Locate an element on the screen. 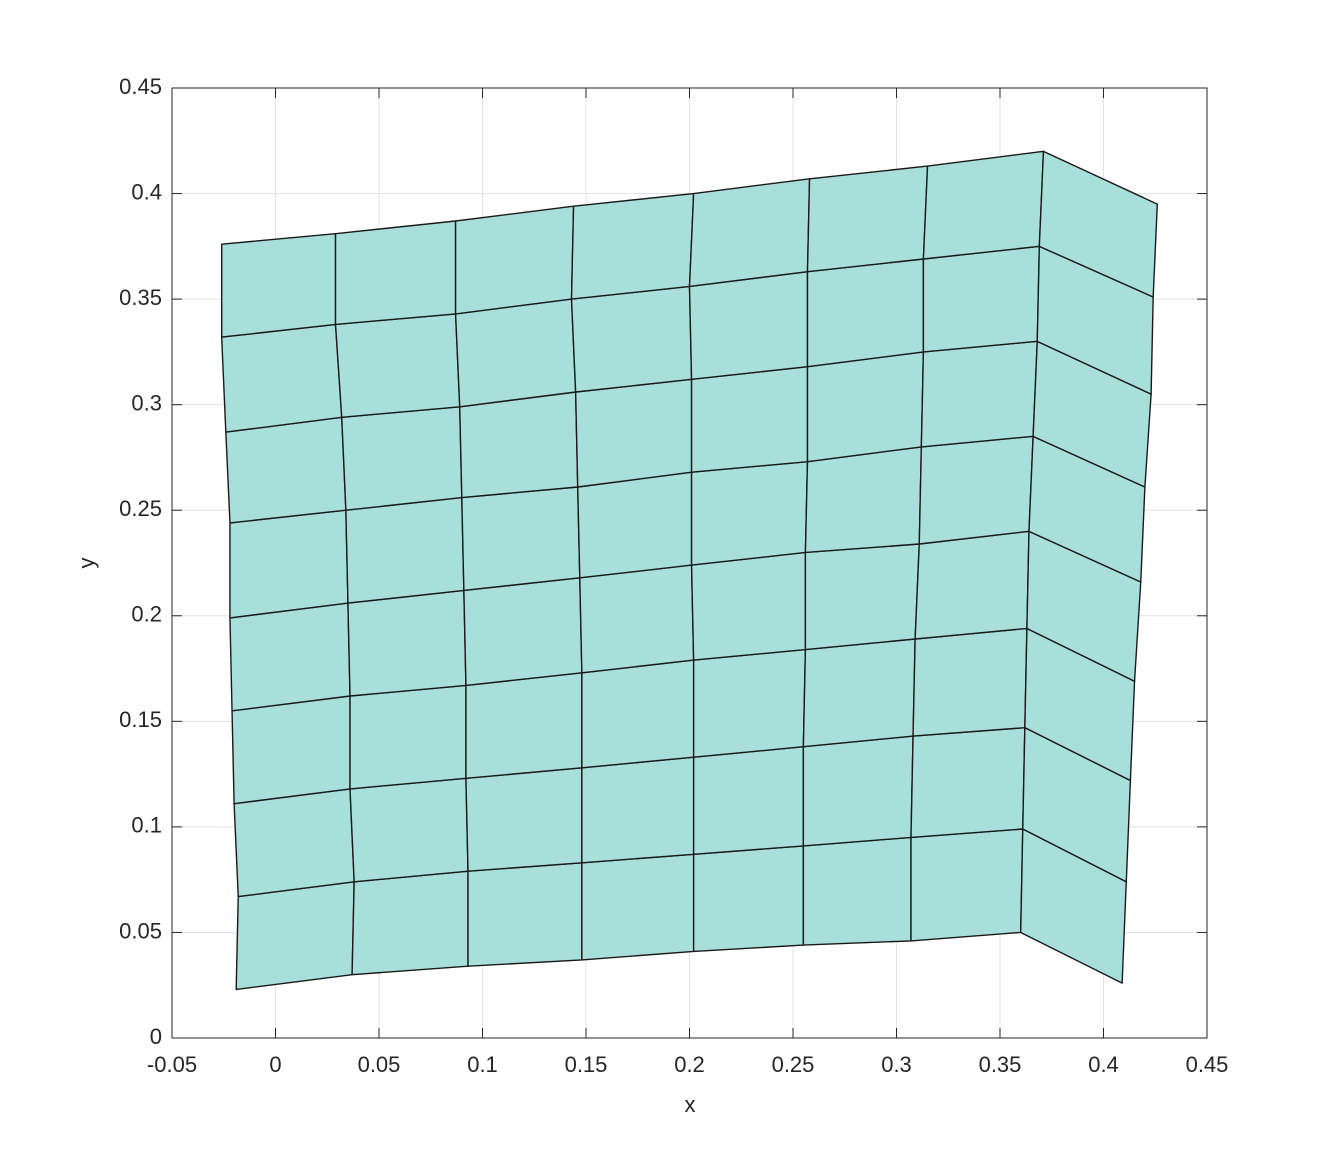  y-tick-label: 0.3 is located at coordinates (146, 402).